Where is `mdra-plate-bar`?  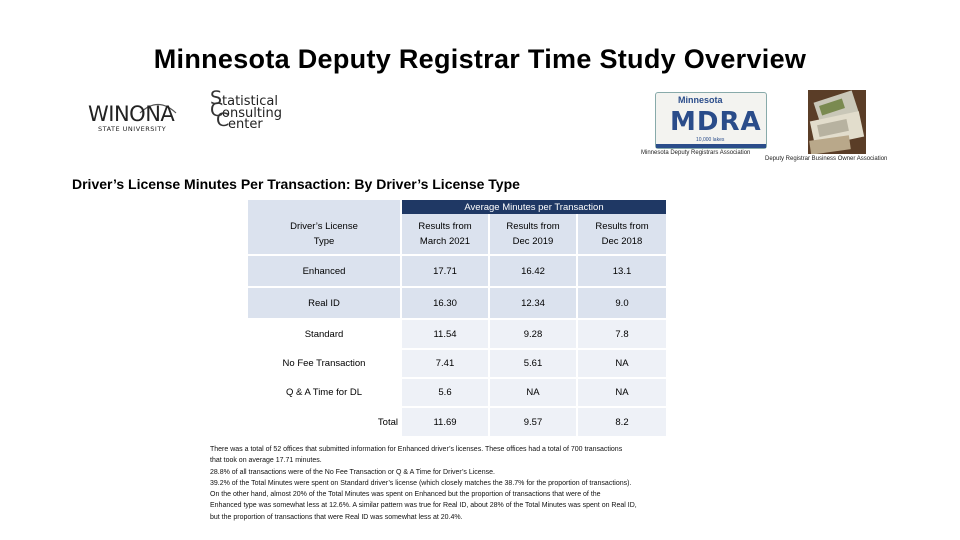 mdra-plate-bar is located at coordinates (711, 146).